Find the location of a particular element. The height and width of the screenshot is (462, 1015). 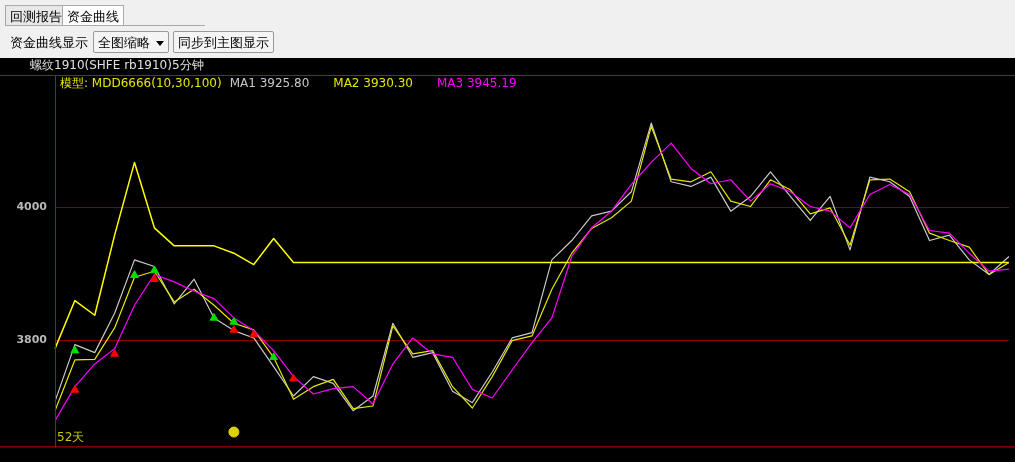

text: 全图缩略 is located at coordinates (124, 42).